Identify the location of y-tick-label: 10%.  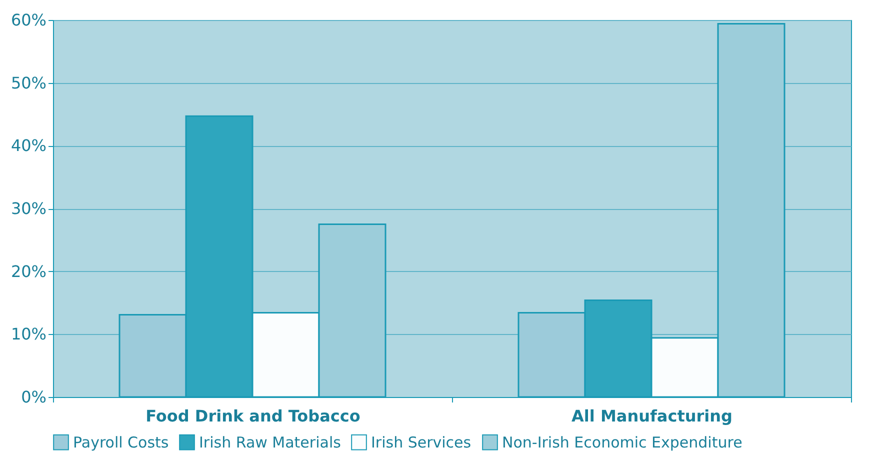
(28, 334).